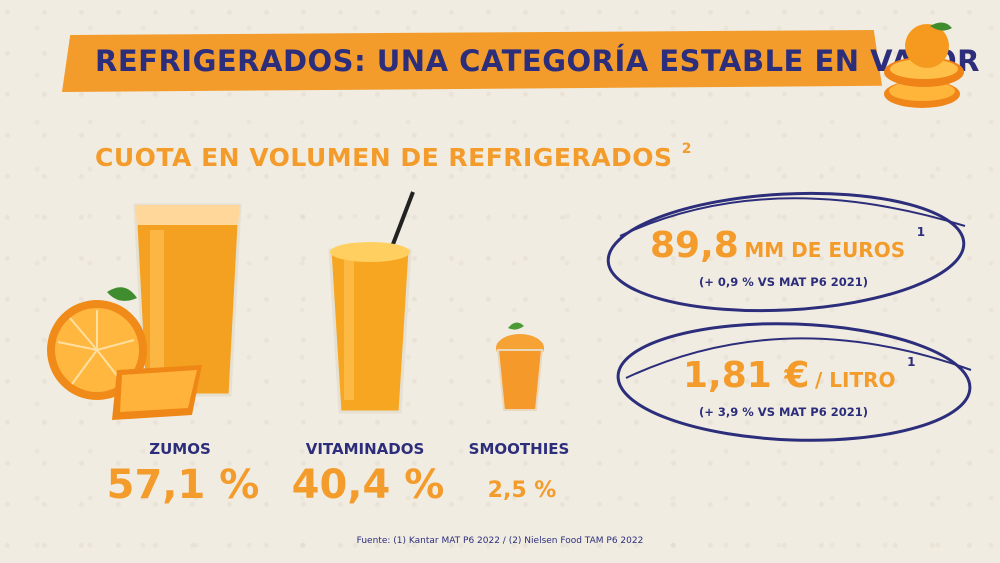  What do you see at coordinates (124, 353) in the screenshot?
I see `orange-icon` at bounding box center [124, 353].